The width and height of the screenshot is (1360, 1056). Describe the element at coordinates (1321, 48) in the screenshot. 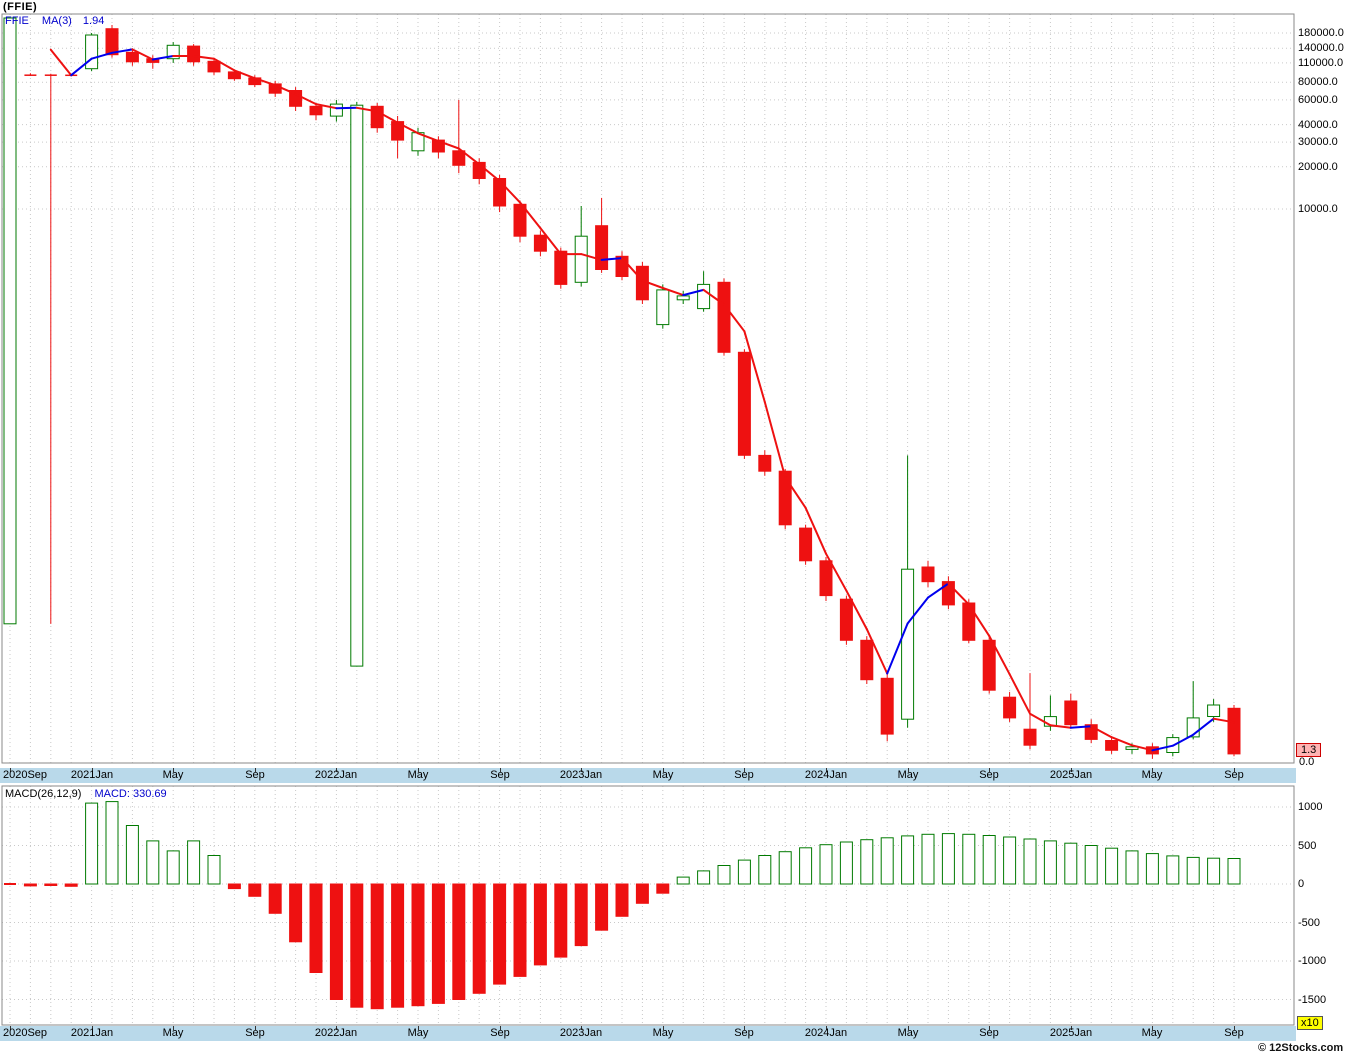

I see `price-axis-label: 140000.0` at that location.